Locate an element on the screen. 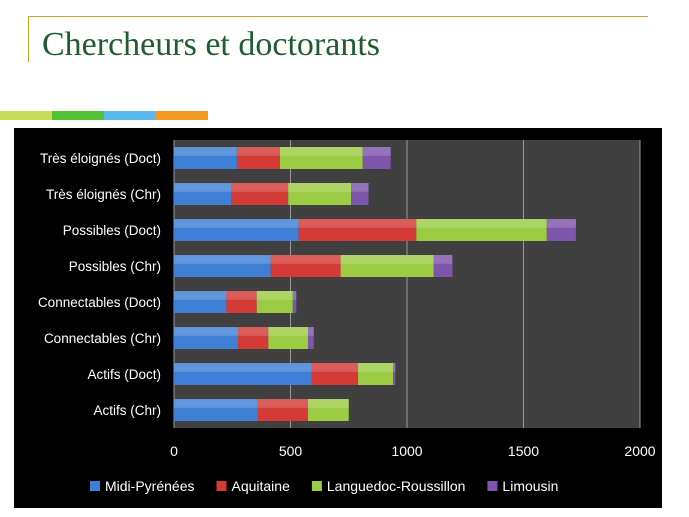 Image resolution: width=689 pixels, height=517 pixels. category-label: Possibles (Doct) is located at coordinates (112, 230).